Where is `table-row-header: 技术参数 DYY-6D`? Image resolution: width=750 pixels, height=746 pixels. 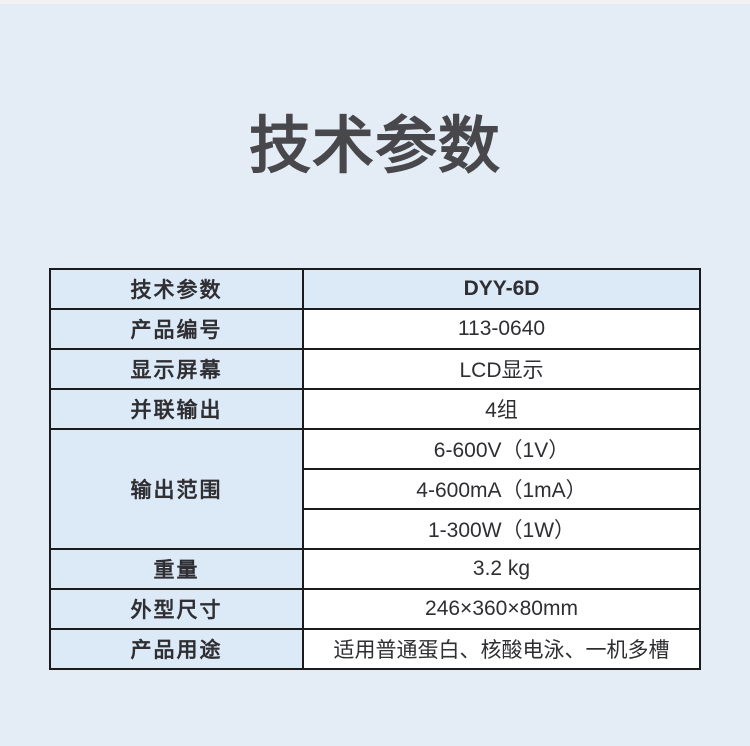
table-row-header: 技术参数 DYY-6D is located at coordinates (375, 289).